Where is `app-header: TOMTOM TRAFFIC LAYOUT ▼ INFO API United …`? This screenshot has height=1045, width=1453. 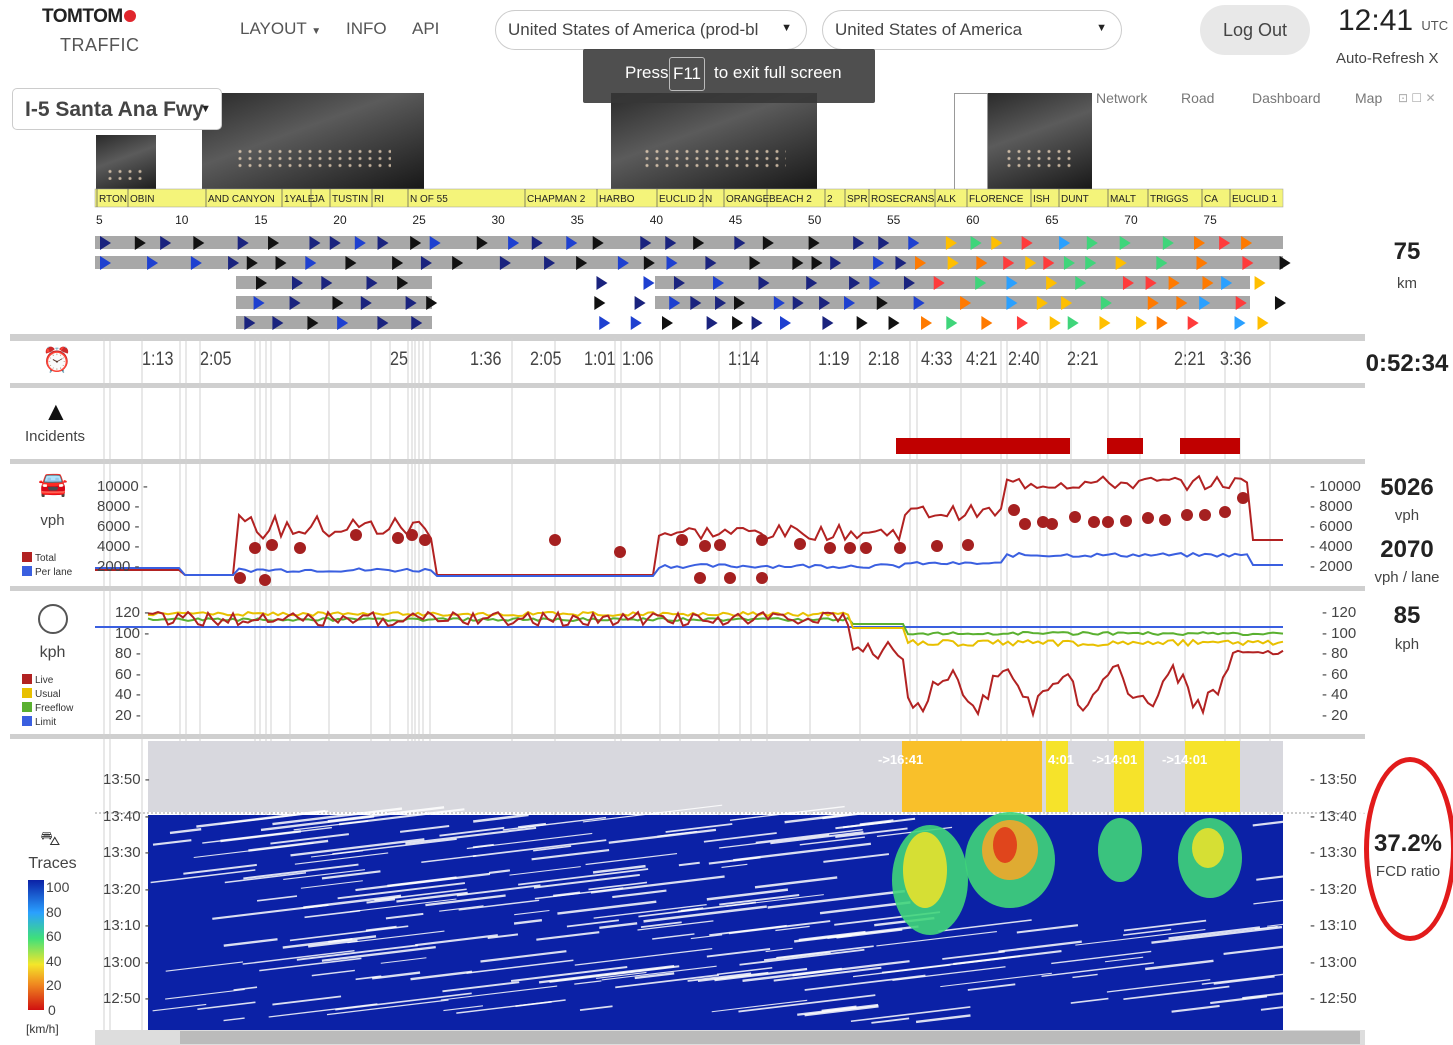 app-header: TOMTOM TRAFFIC LAYOUT ▼ INFO API United … is located at coordinates (726, 43).